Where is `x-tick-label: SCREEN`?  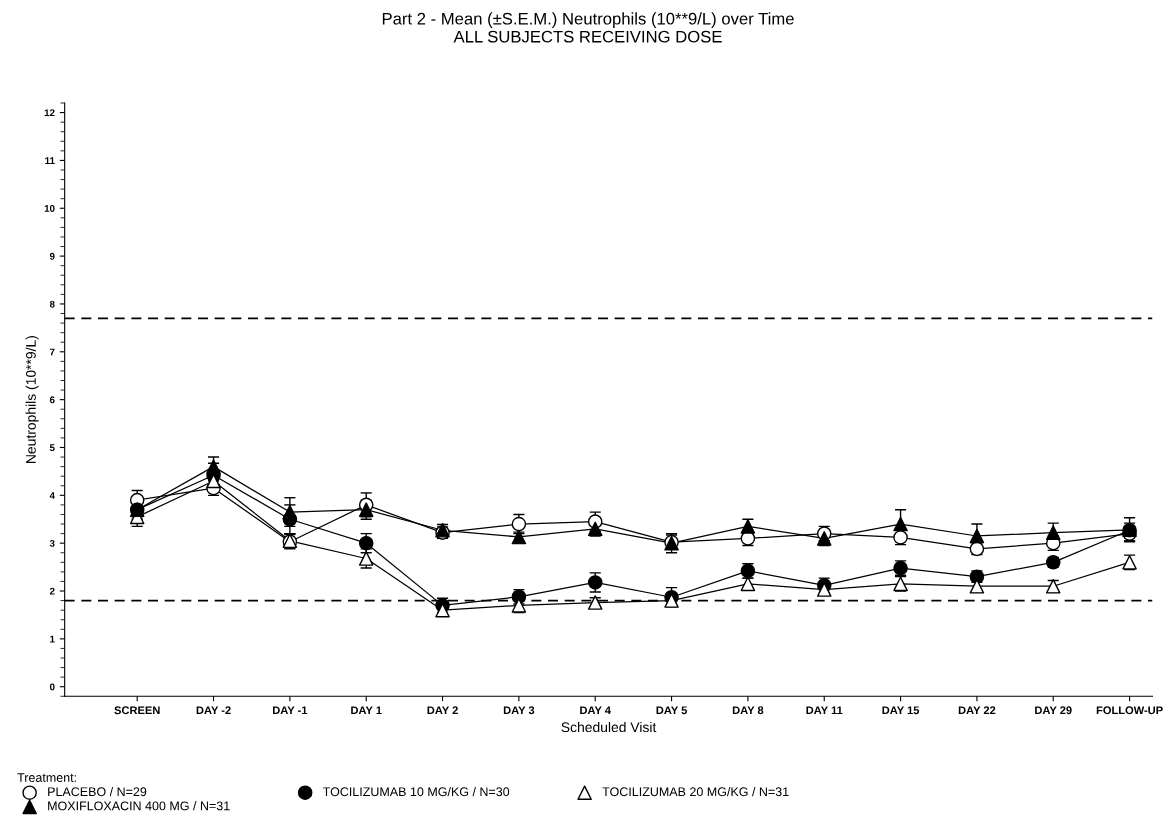 x-tick-label: SCREEN is located at coordinates (137, 710).